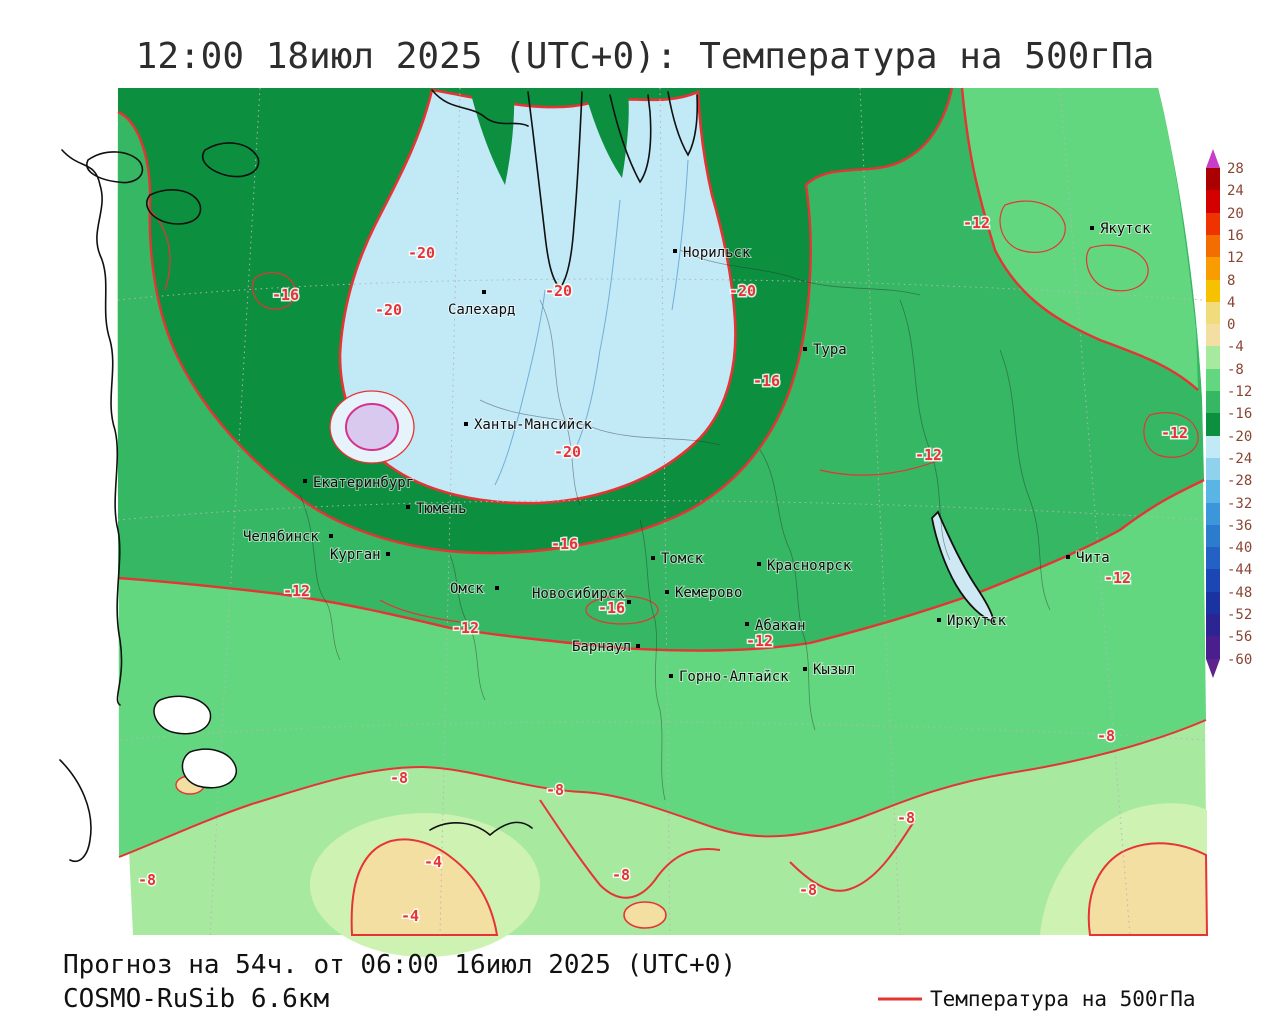 This screenshot has height=1024, width=1280. What do you see at coordinates (630, 849) in the screenshot?
I see `contour-line--8` at bounding box center [630, 849].